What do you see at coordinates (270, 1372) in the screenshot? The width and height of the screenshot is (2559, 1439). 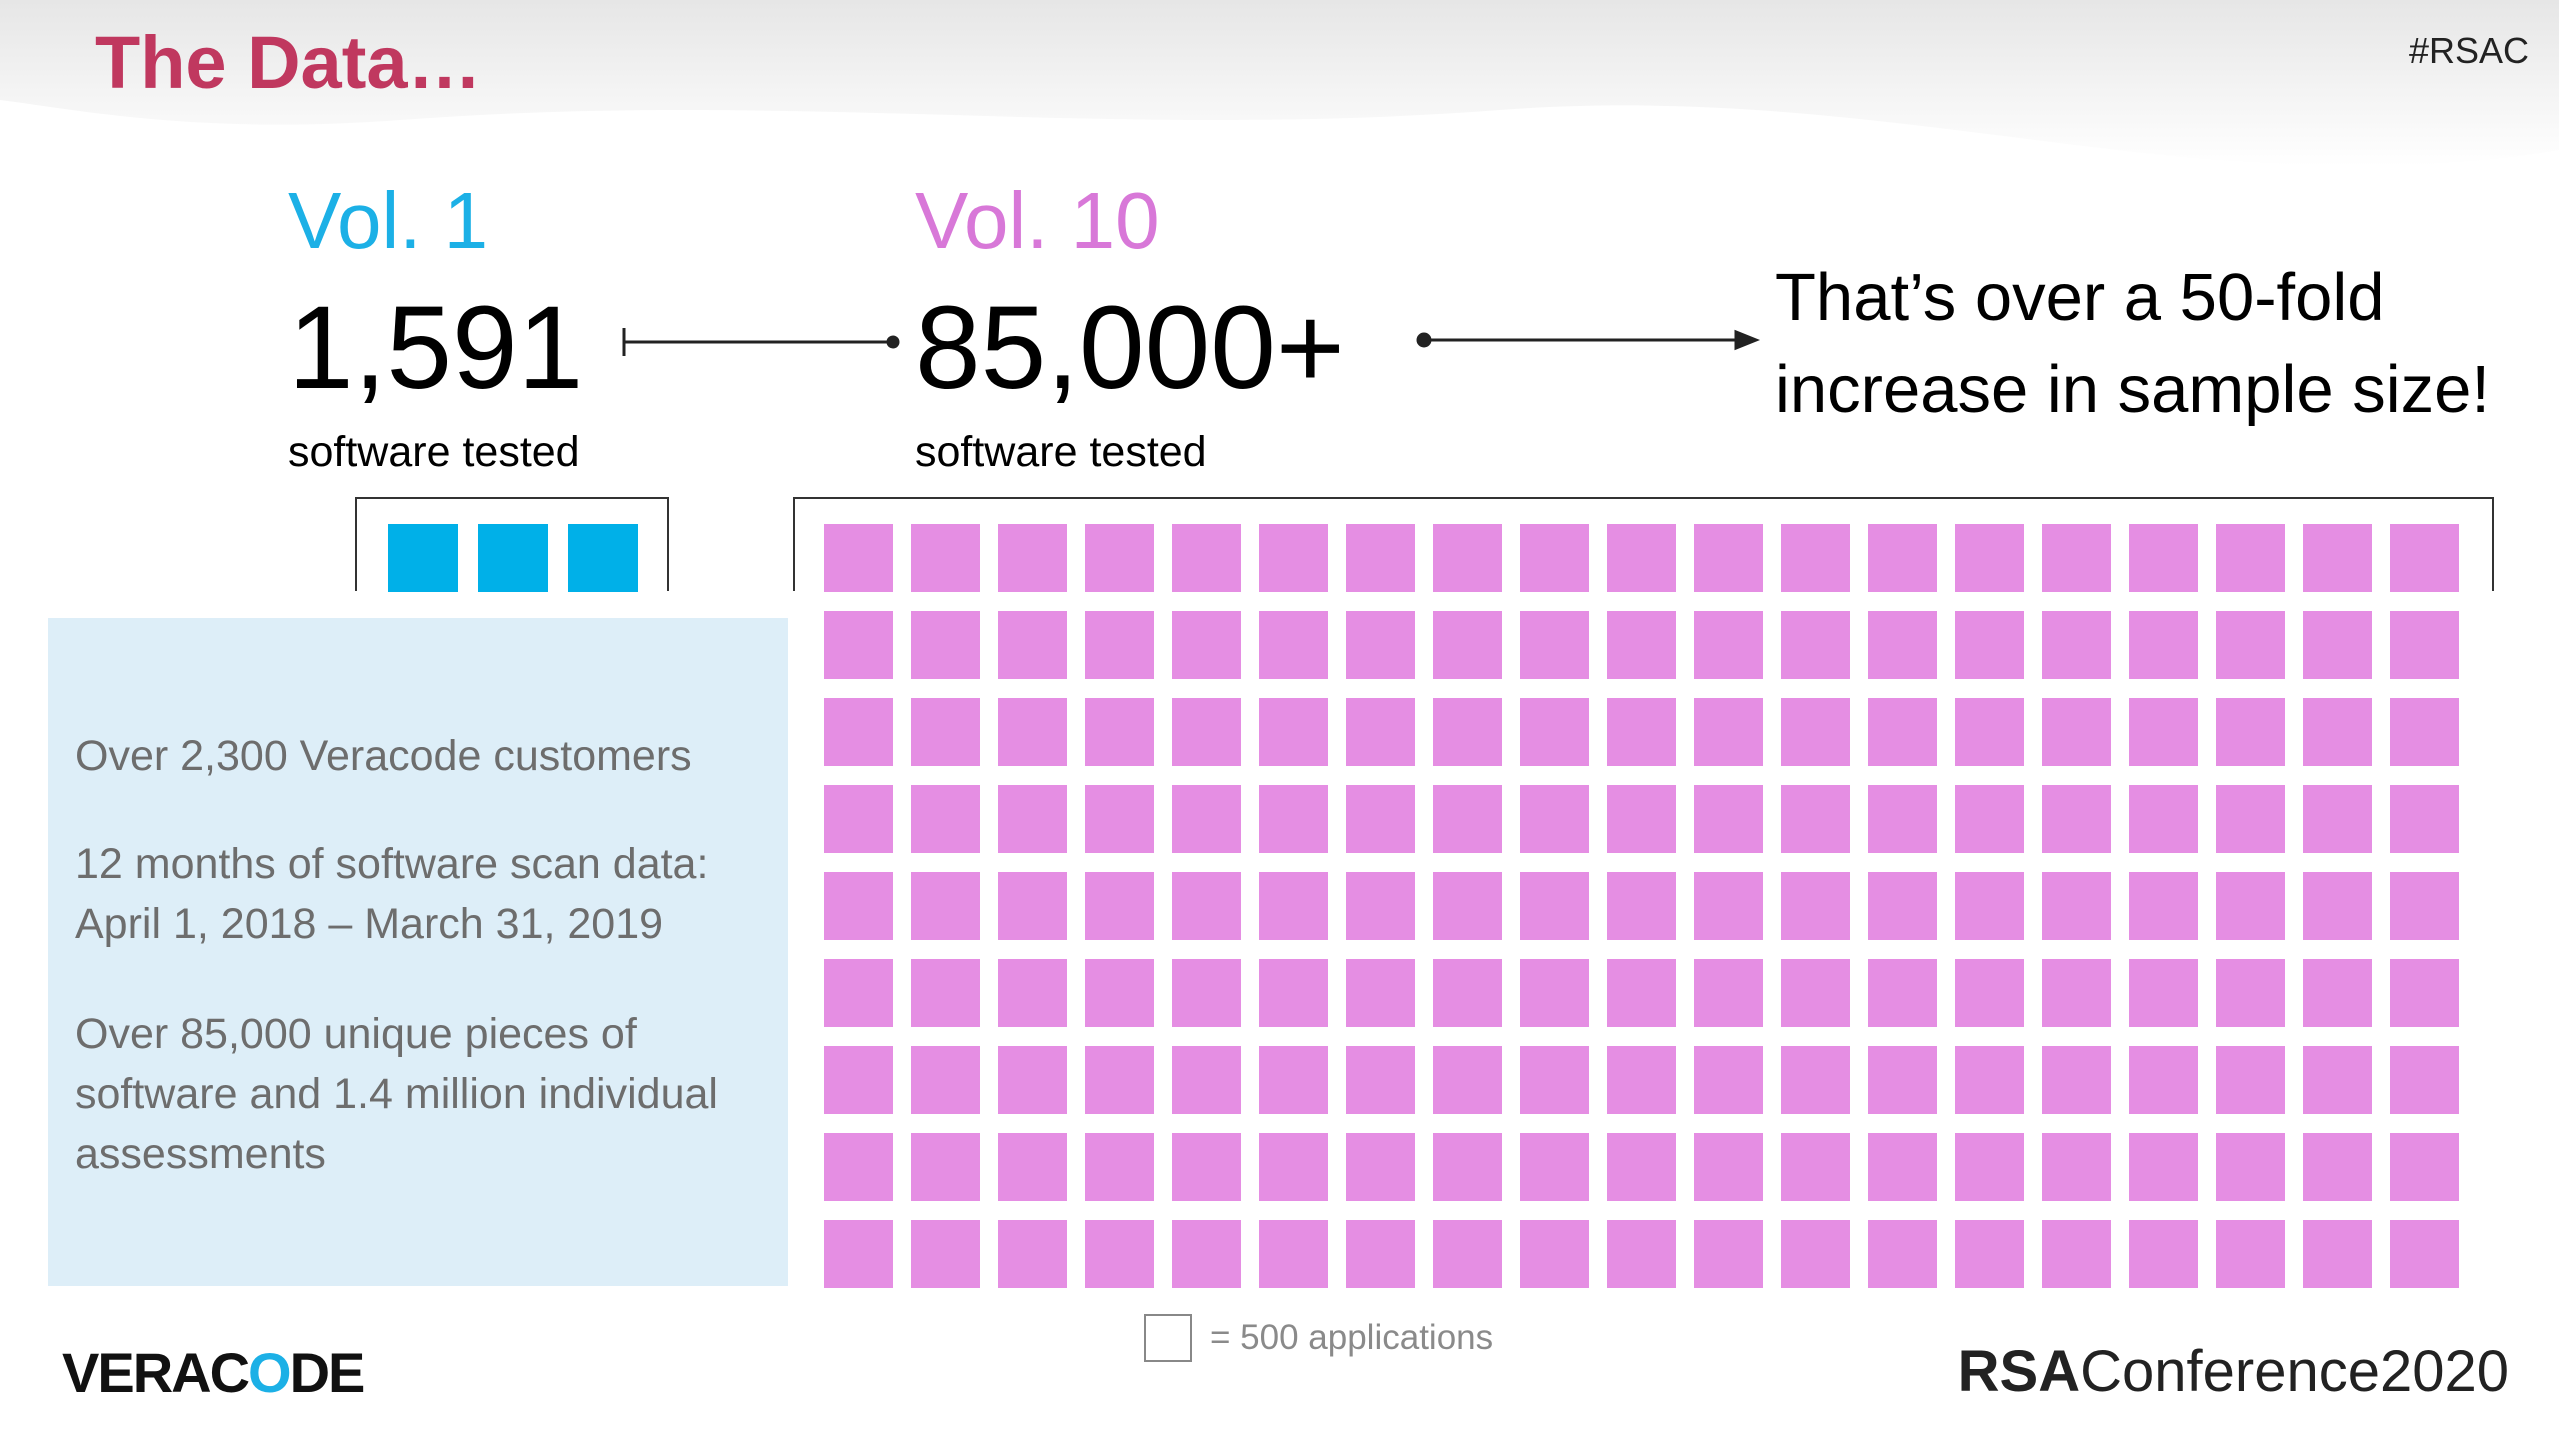 I see `veracode-logo-b: O` at bounding box center [270, 1372].